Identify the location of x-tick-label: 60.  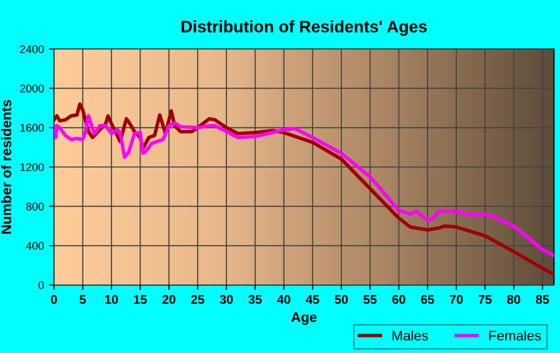
(399, 299).